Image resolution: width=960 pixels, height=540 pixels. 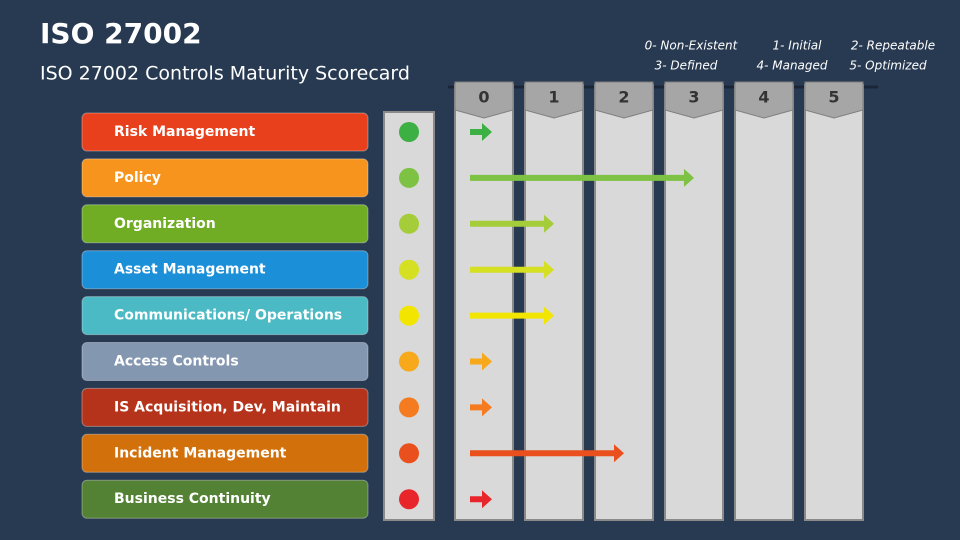 What do you see at coordinates (893, 46) in the screenshot?
I see `legend-text: 2- Repeatable` at bounding box center [893, 46].